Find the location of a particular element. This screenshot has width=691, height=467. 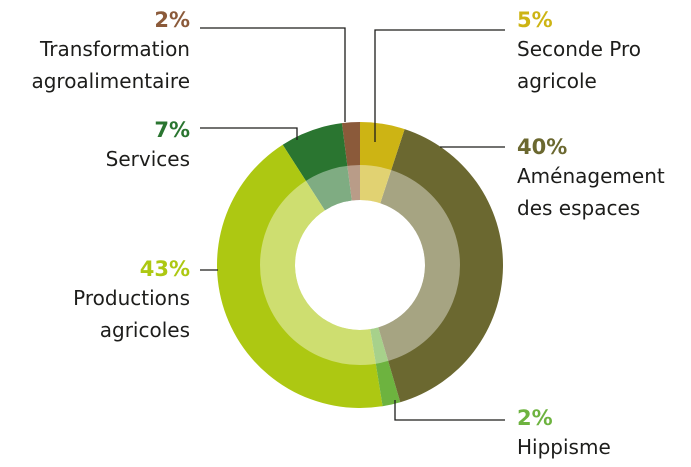

slice-label: 43% Productions agricoles is located at coordinates (100, 301).